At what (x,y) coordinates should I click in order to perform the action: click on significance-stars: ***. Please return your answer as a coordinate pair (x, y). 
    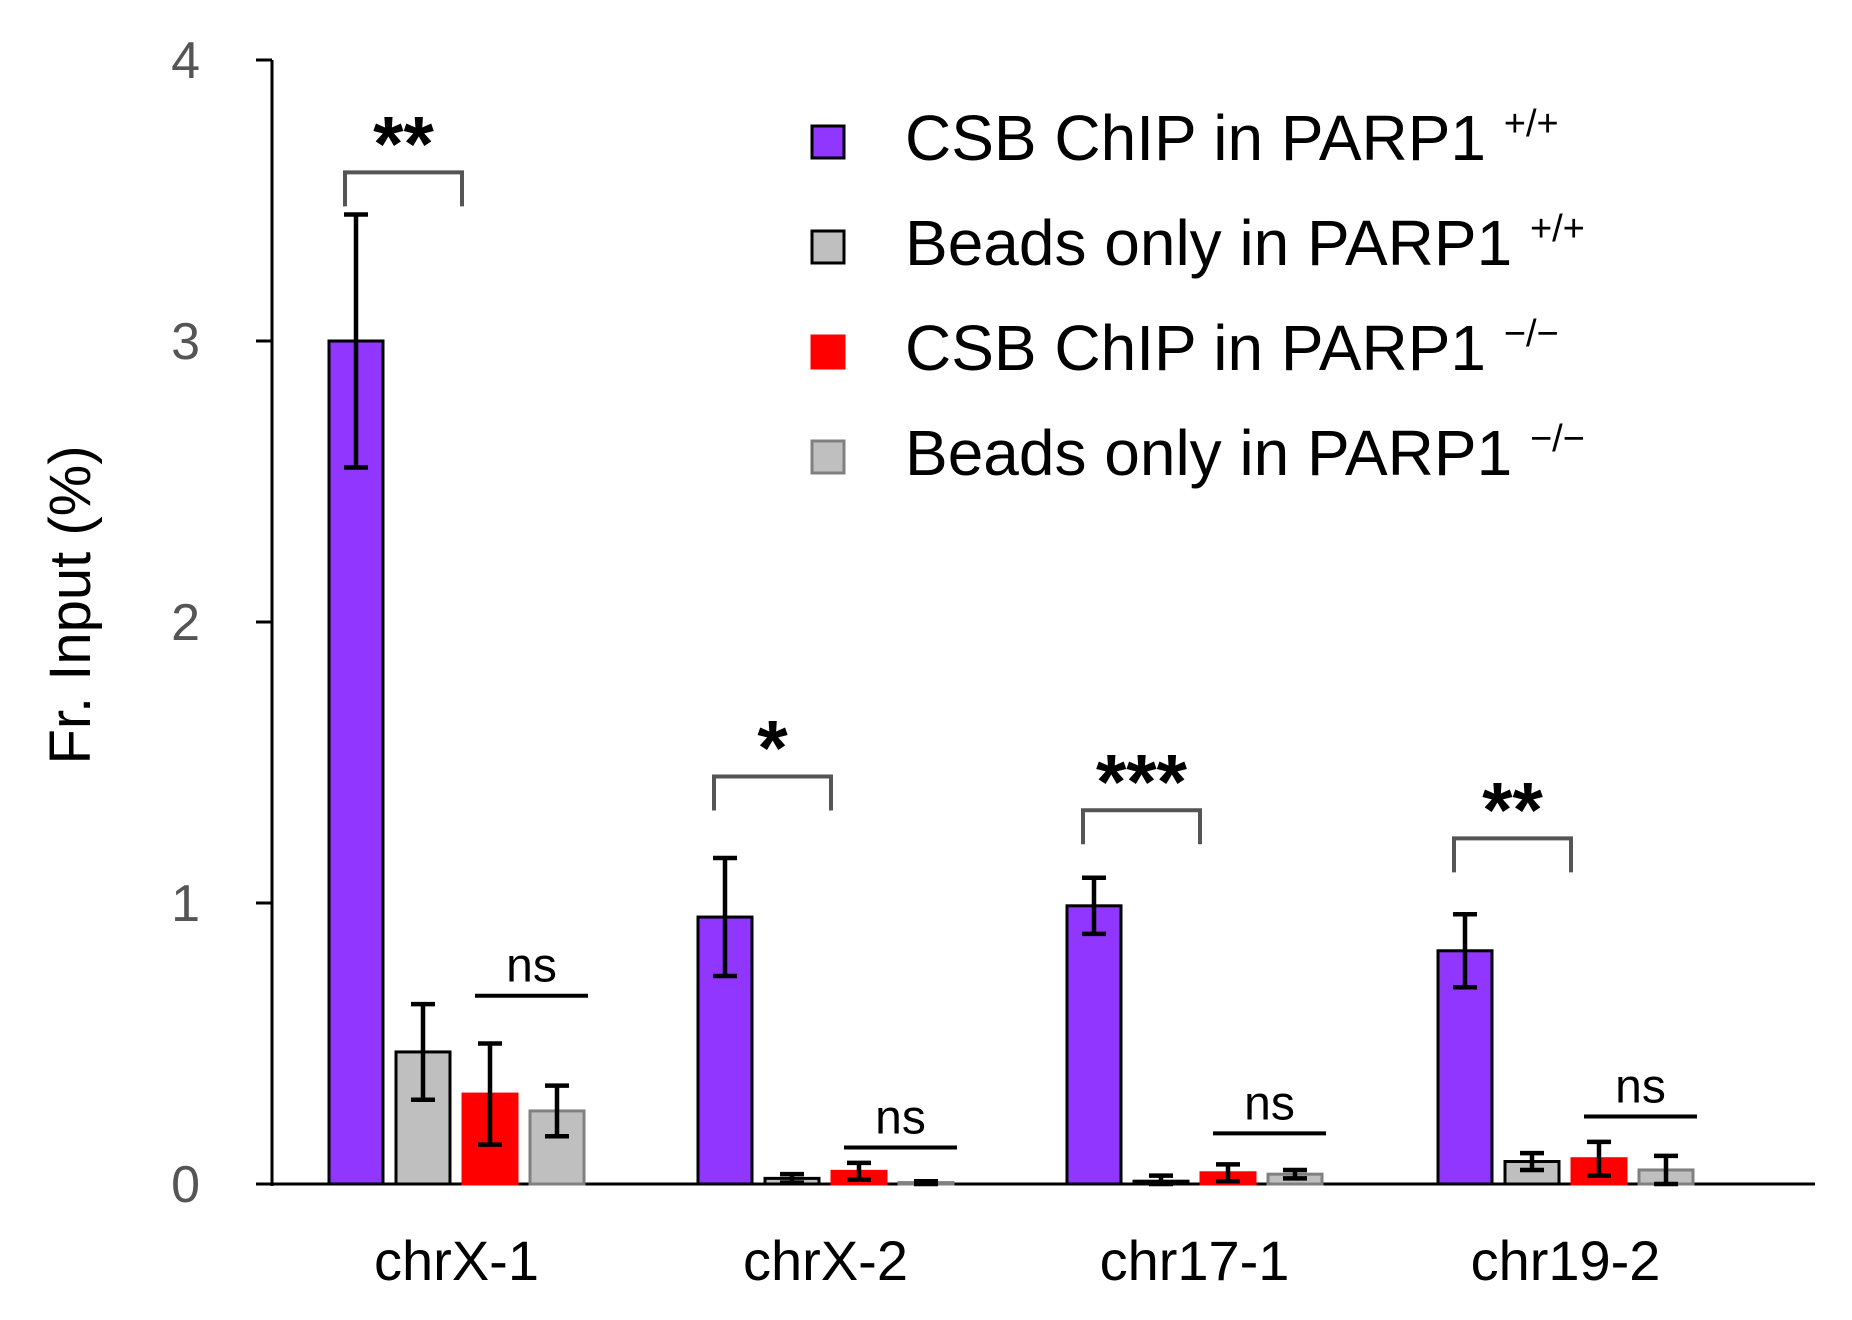
    Looking at the image, I should click on (1142, 781).